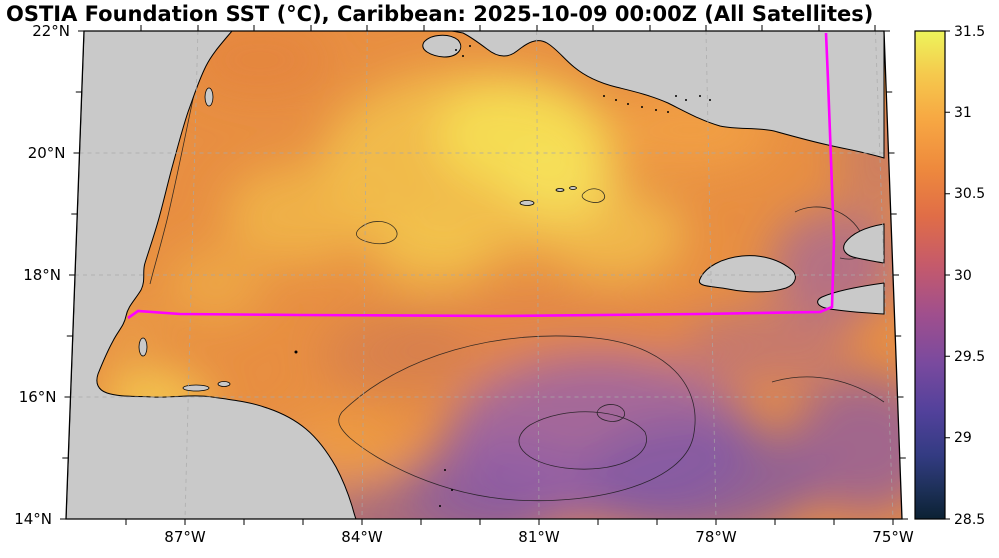 Image resolution: width=999 pixels, height=558 pixels. What do you see at coordinates (185, 537) in the screenshot?
I see `lon-tick-label-87w: 87°W` at bounding box center [185, 537].